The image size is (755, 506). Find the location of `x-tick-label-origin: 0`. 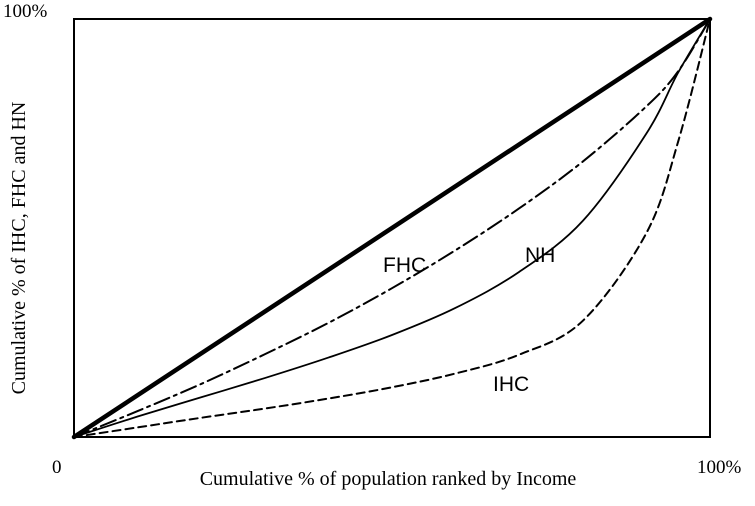

x-tick-label-origin: 0 is located at coordinates (57, 467).